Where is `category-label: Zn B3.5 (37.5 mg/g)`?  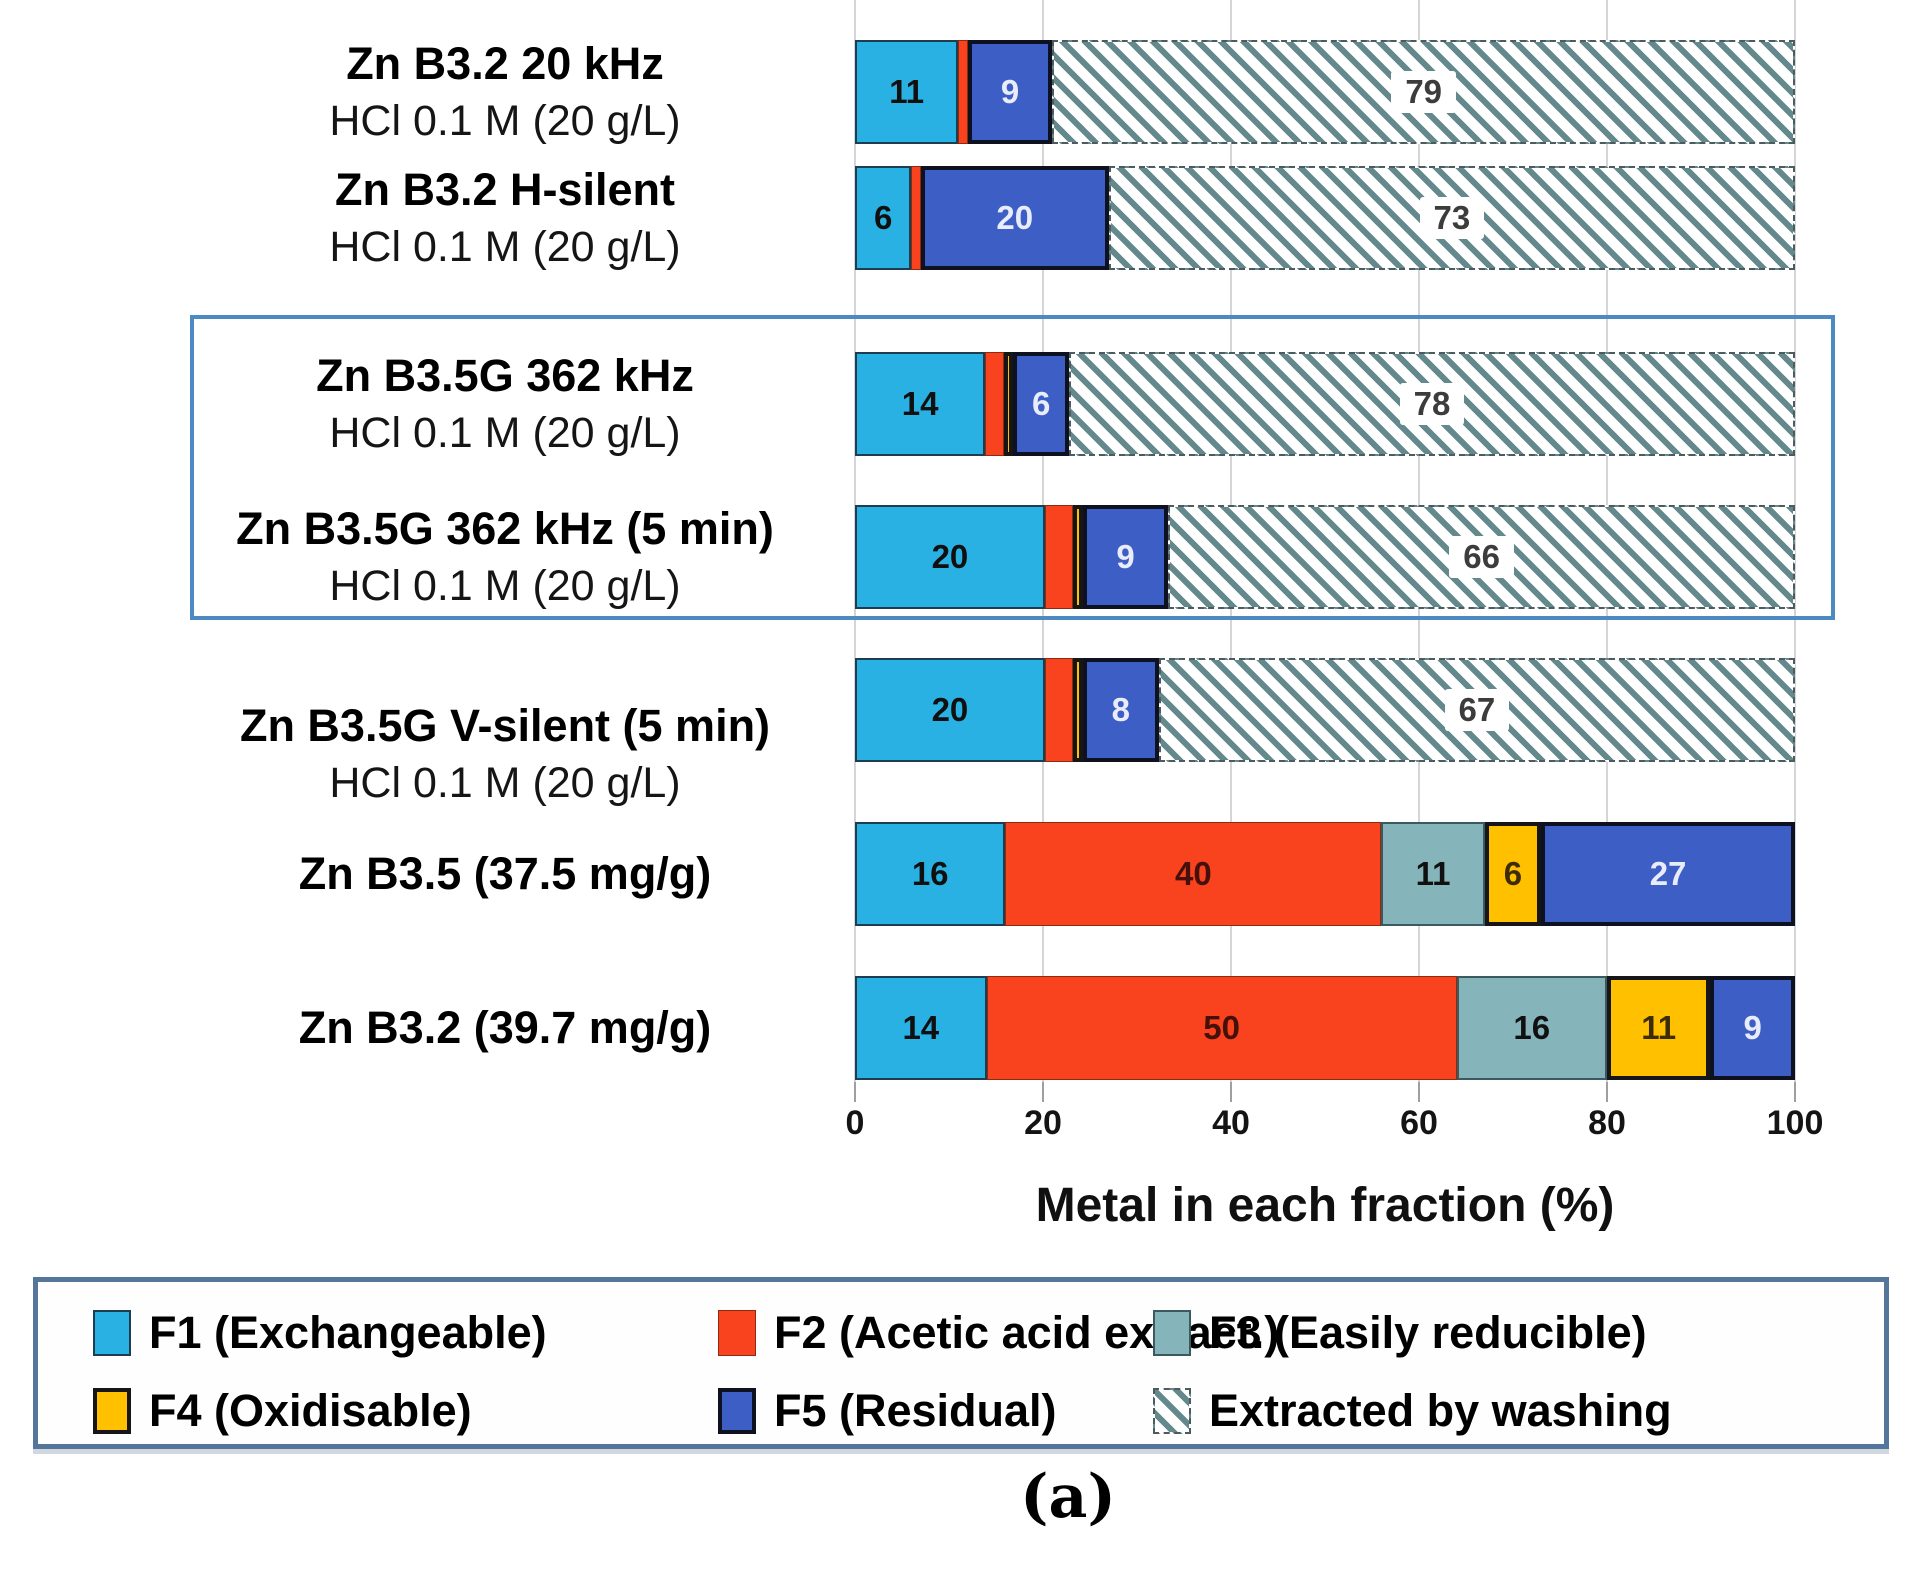 category-label: Zn B3.5 (37.5 mg/g) is located at coordinates (505, 874).